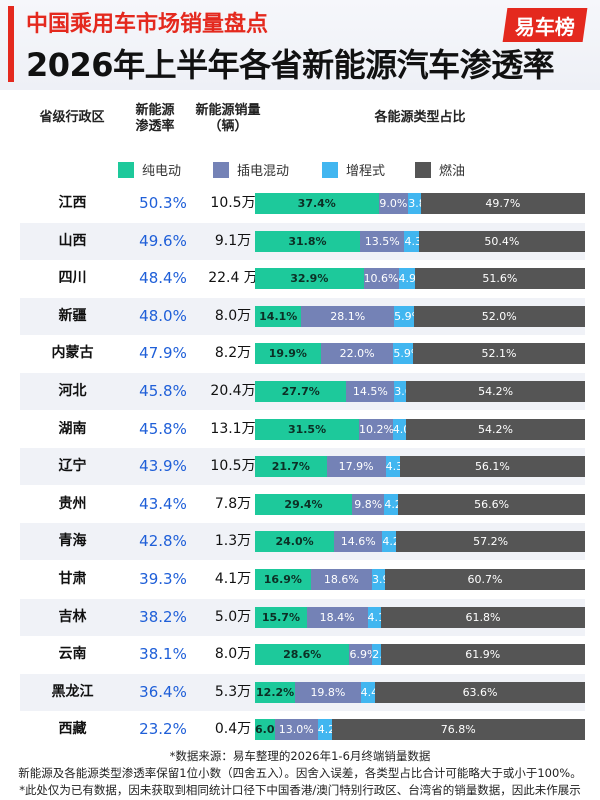 This screenshot has height=800, width=600. What do you see at coordinates (72, 278) in the screenshot?
I see `province-label: 四川` at bounding box center [72, 278].